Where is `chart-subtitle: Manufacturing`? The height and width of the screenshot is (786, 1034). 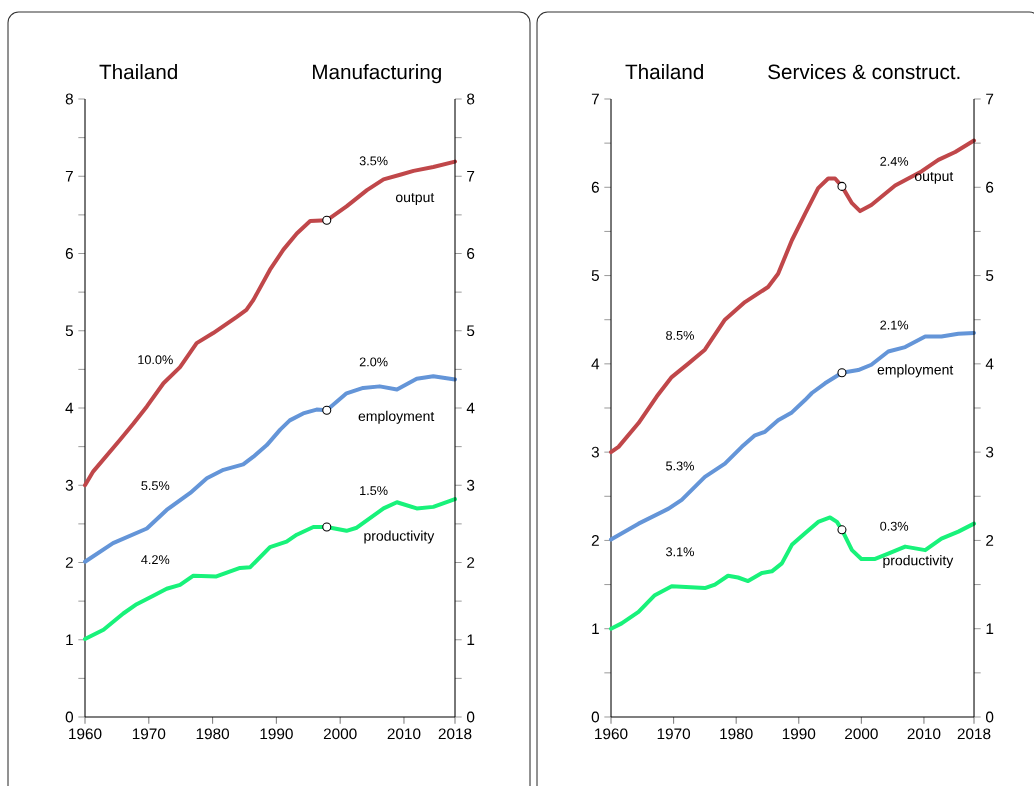 chart-subtitle: Manufacturing is located at coordinates (377, 74).